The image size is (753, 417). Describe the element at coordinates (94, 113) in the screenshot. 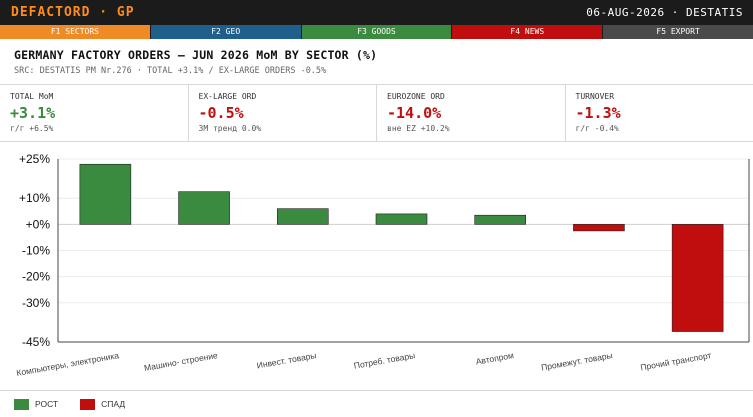

I see `kpi-total-mom: TOTAL MoM +3.1% г/г +6.5%` at that location.